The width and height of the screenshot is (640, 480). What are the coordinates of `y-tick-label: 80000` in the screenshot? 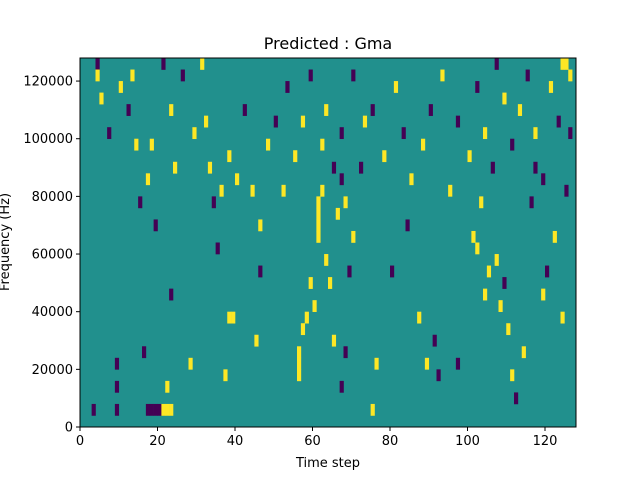 It's located at (52, 197).